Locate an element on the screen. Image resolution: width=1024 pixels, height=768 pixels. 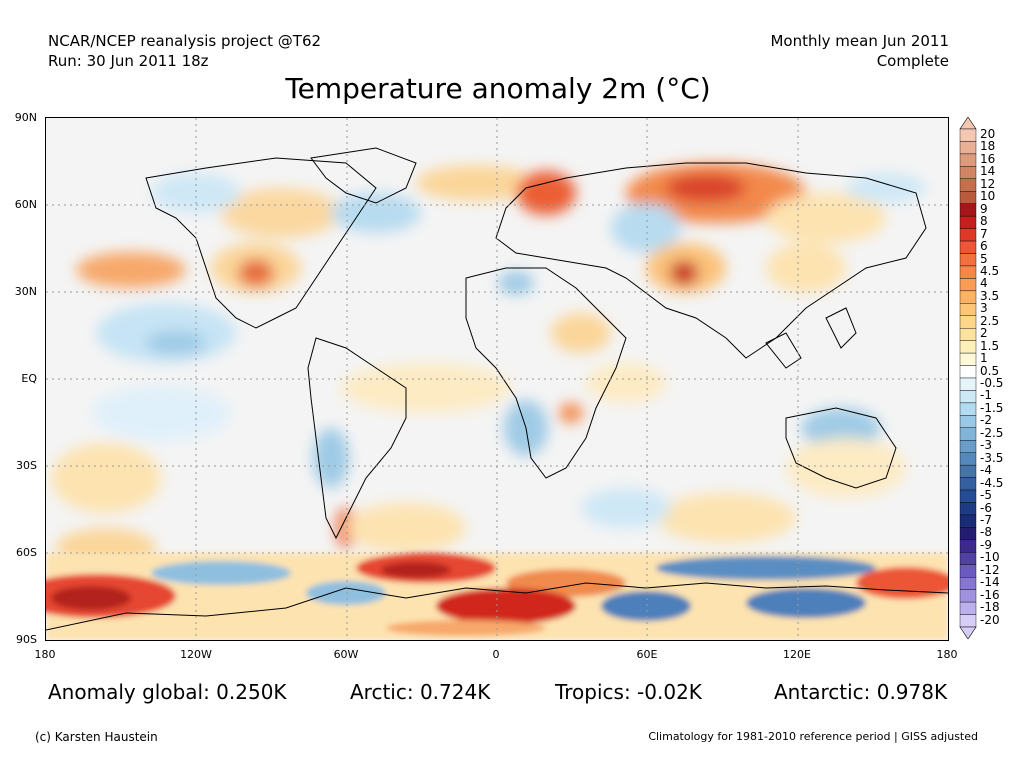
lat-label-90s: 90S is located at coordinates (26, 639).